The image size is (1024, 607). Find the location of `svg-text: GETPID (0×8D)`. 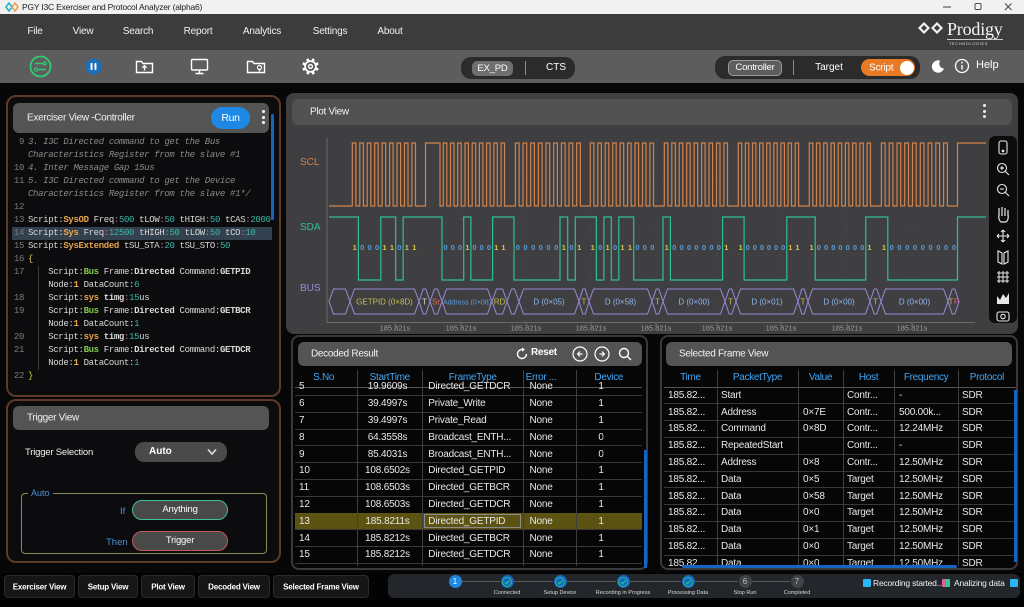

svg-text: GETPID (0×8D) is located at coordinates (384, 302).